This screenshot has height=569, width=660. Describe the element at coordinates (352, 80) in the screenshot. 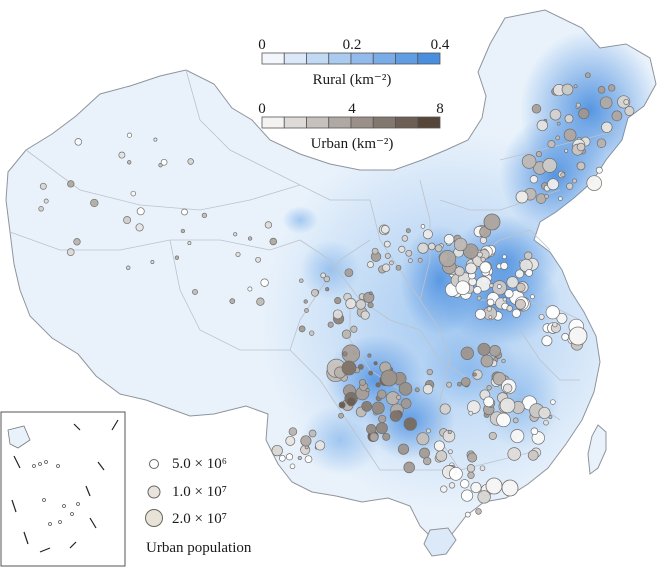

I see `rural-scale-title: Rural (km⁻²)` at that location.